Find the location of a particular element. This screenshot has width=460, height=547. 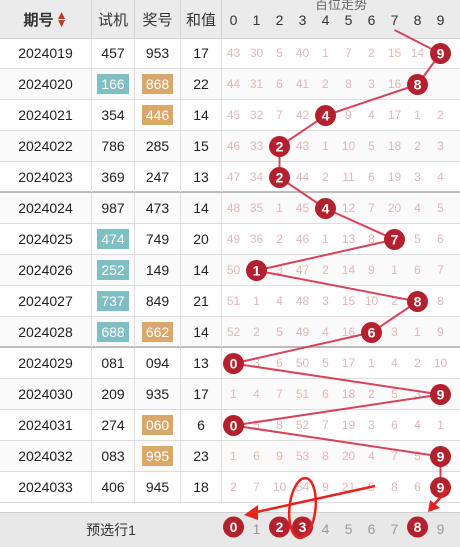

table-row: 2024032 083 995 23 1 6 9 53 8 20 4 7 5 is located at coordinates (230, 456).